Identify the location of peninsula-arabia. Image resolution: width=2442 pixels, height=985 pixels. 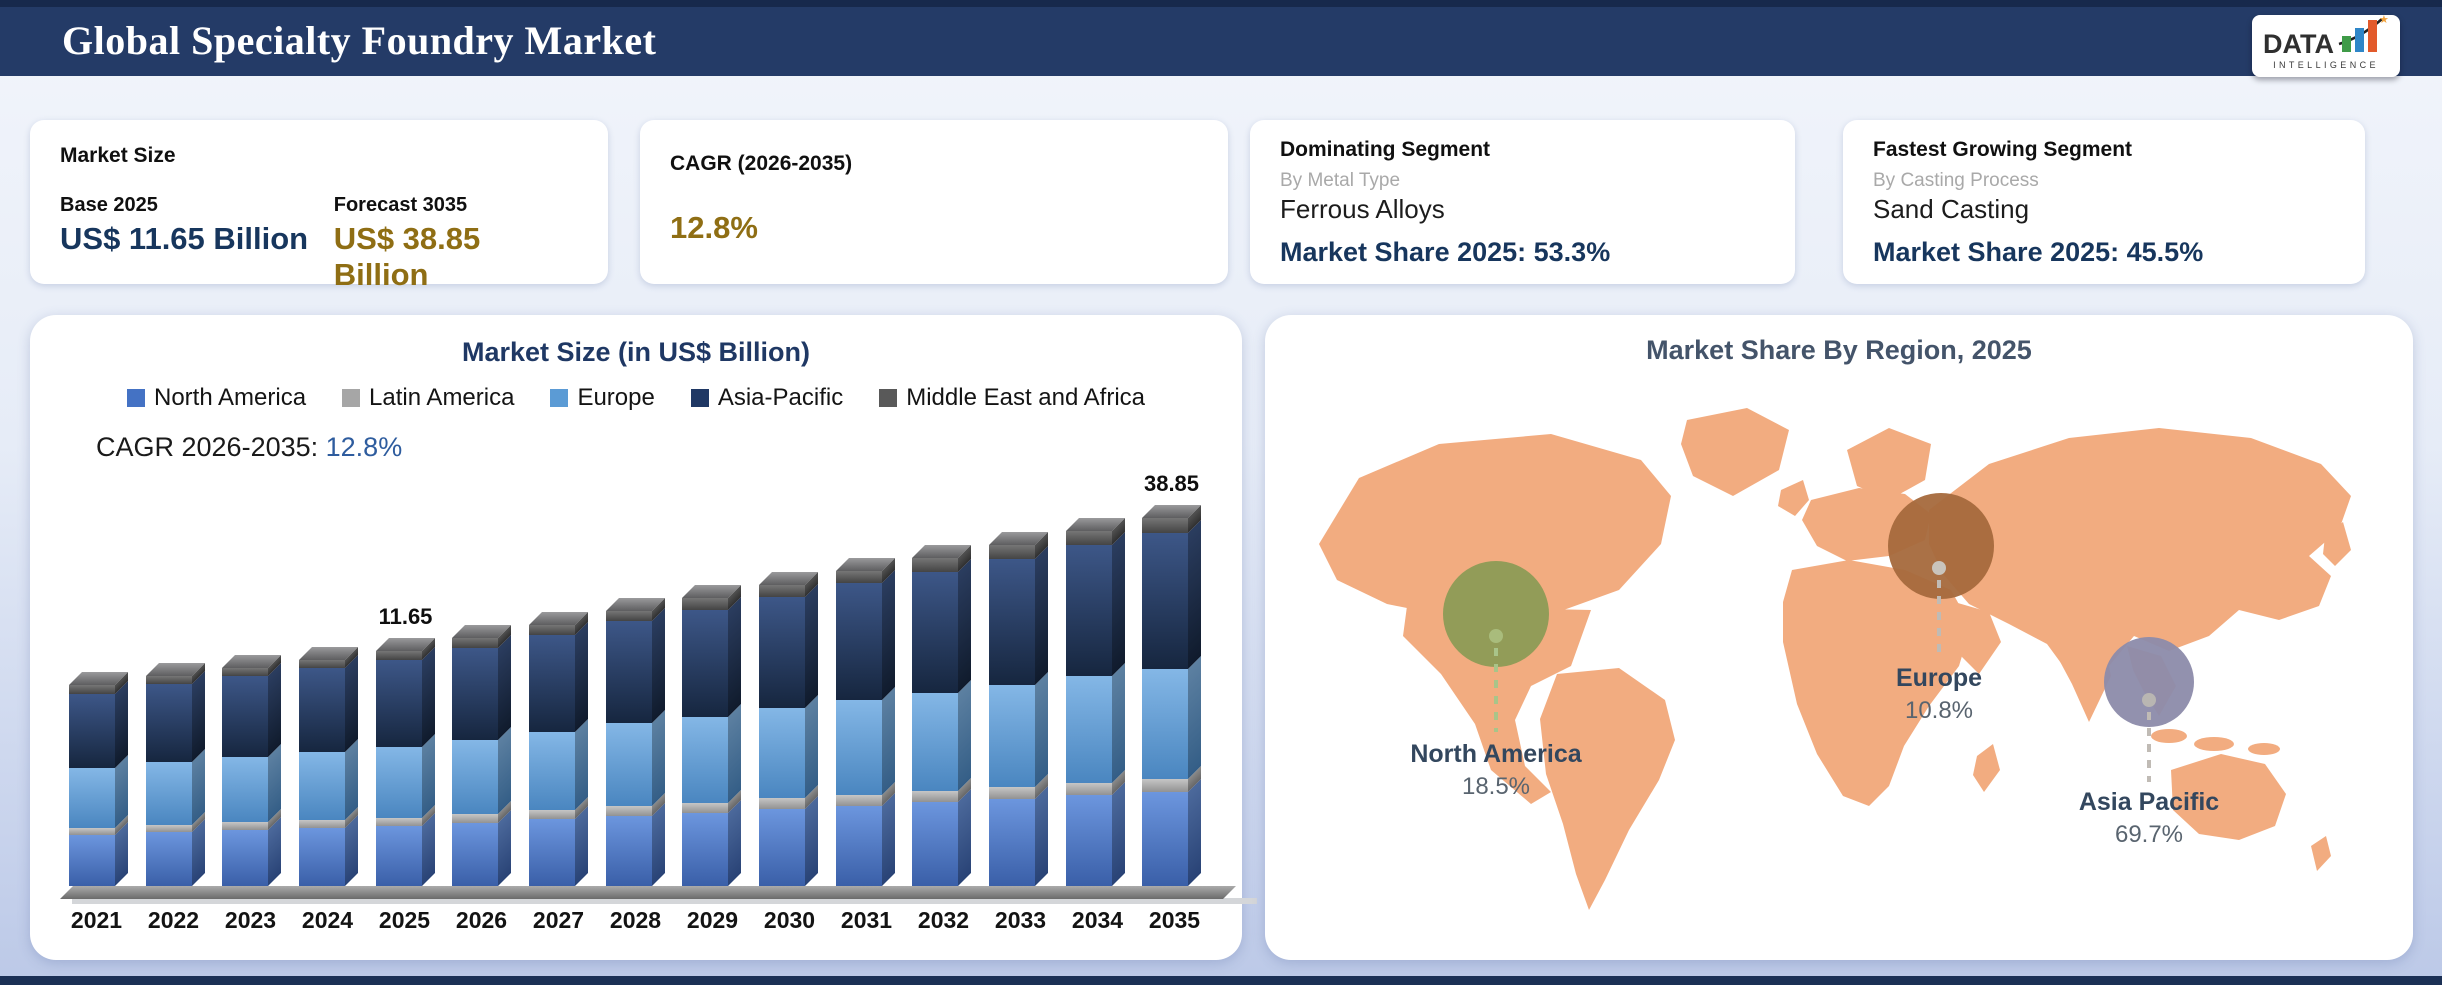
(1972, 636).